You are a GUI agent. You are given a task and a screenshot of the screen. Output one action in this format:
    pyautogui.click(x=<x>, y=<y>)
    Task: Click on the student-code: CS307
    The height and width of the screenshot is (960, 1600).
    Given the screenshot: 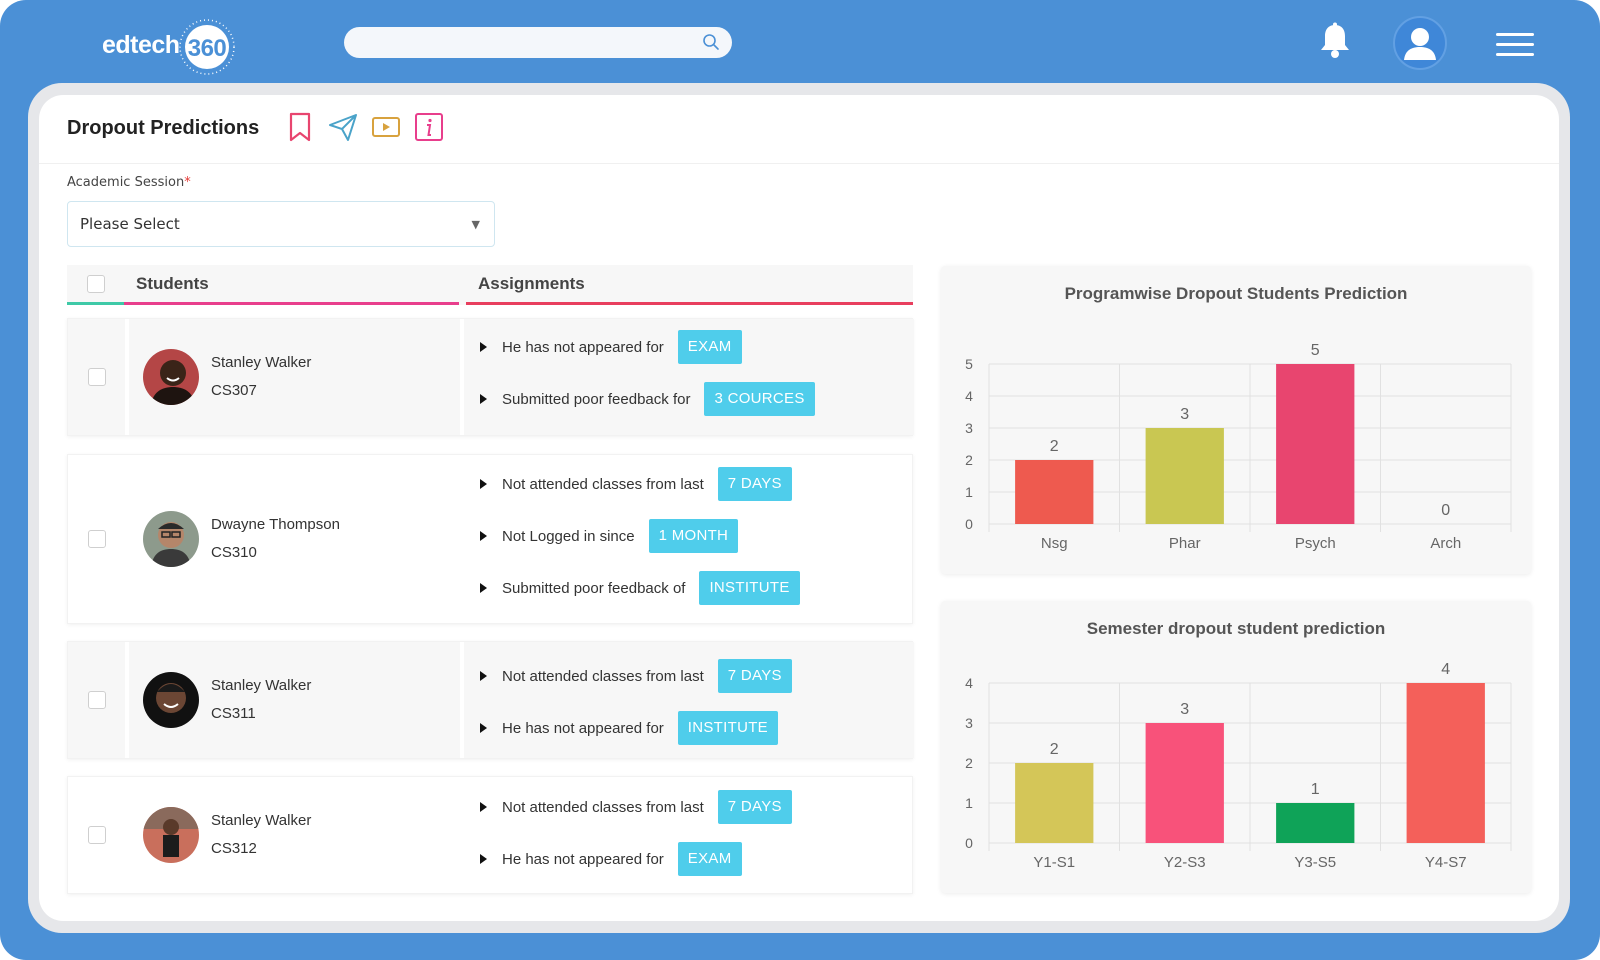 What is the action you would take?
    pyautogui.click(x=234, y=390)
    